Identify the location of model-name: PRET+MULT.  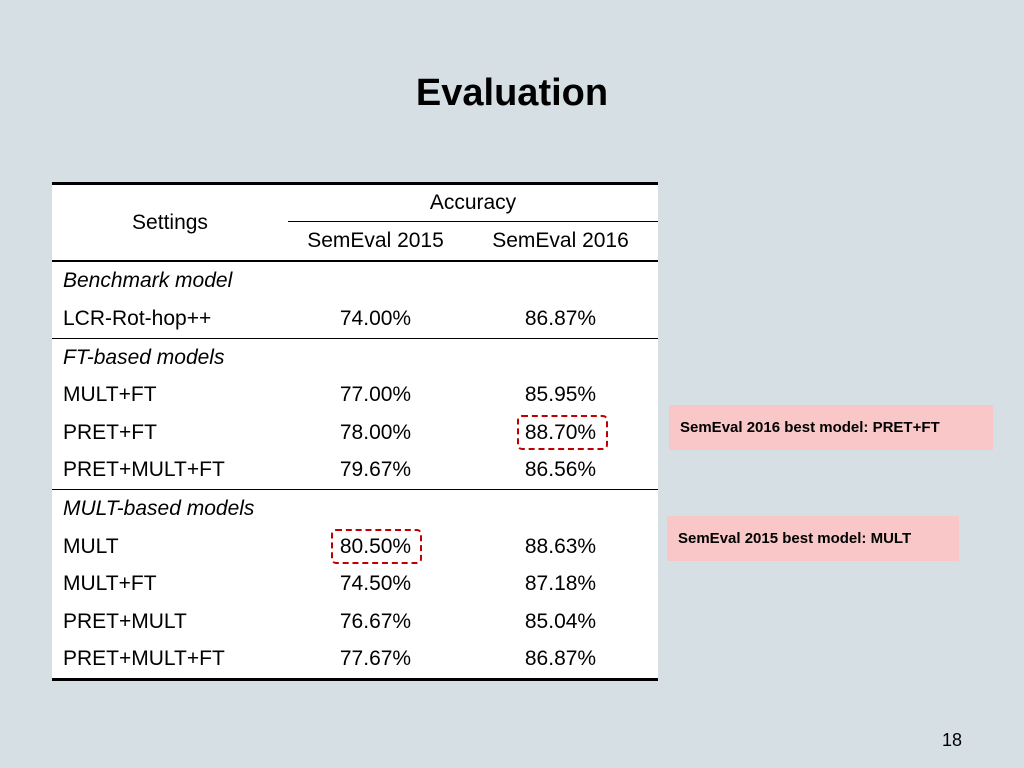
(125, 621).